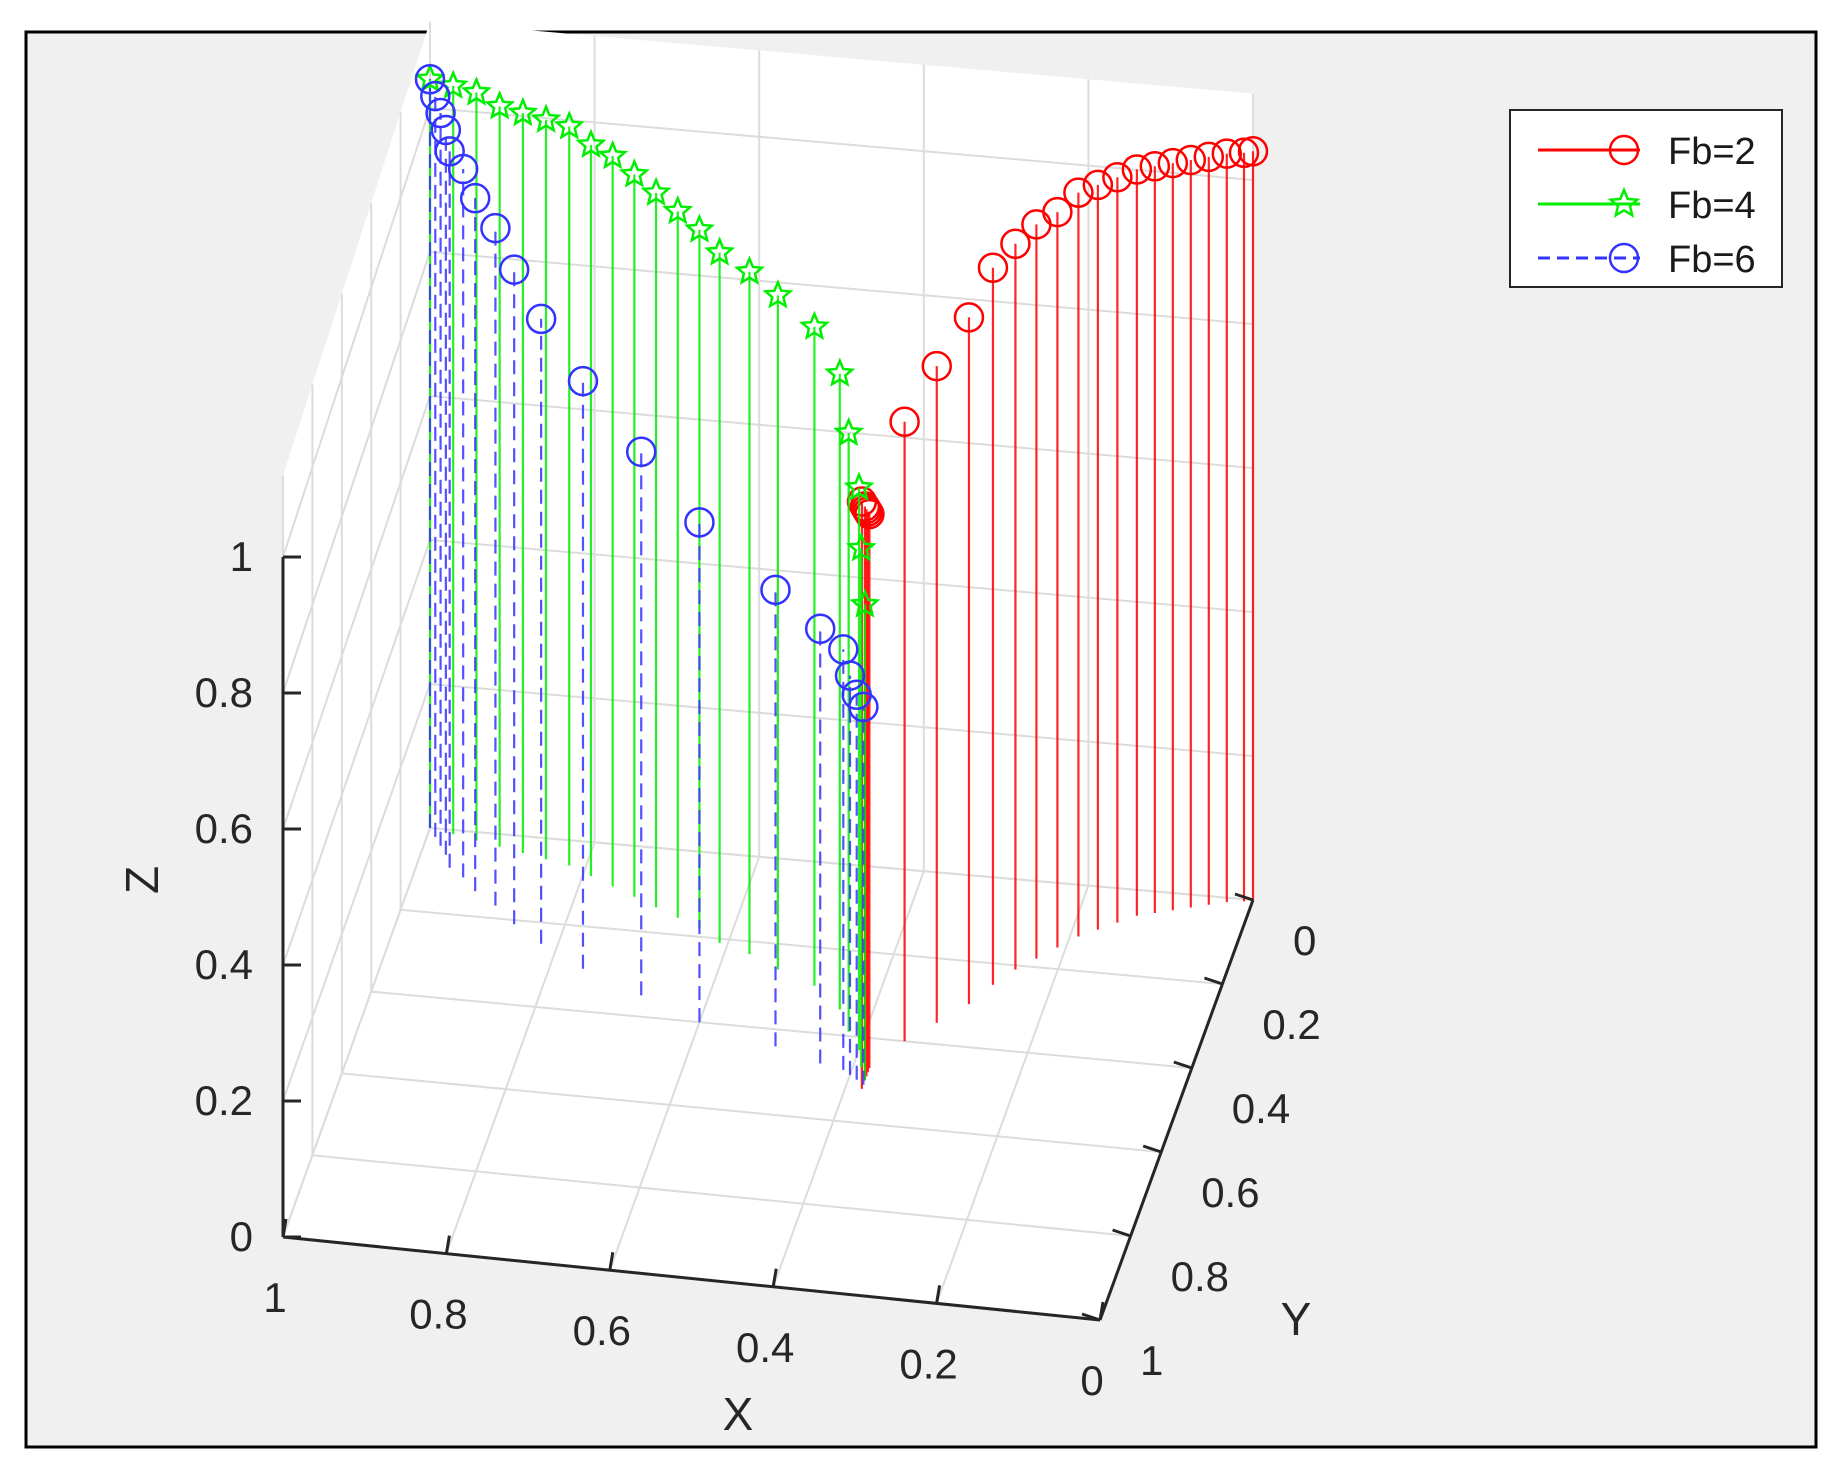  I want to click on z-axis-label: Z, so click(142, 880).